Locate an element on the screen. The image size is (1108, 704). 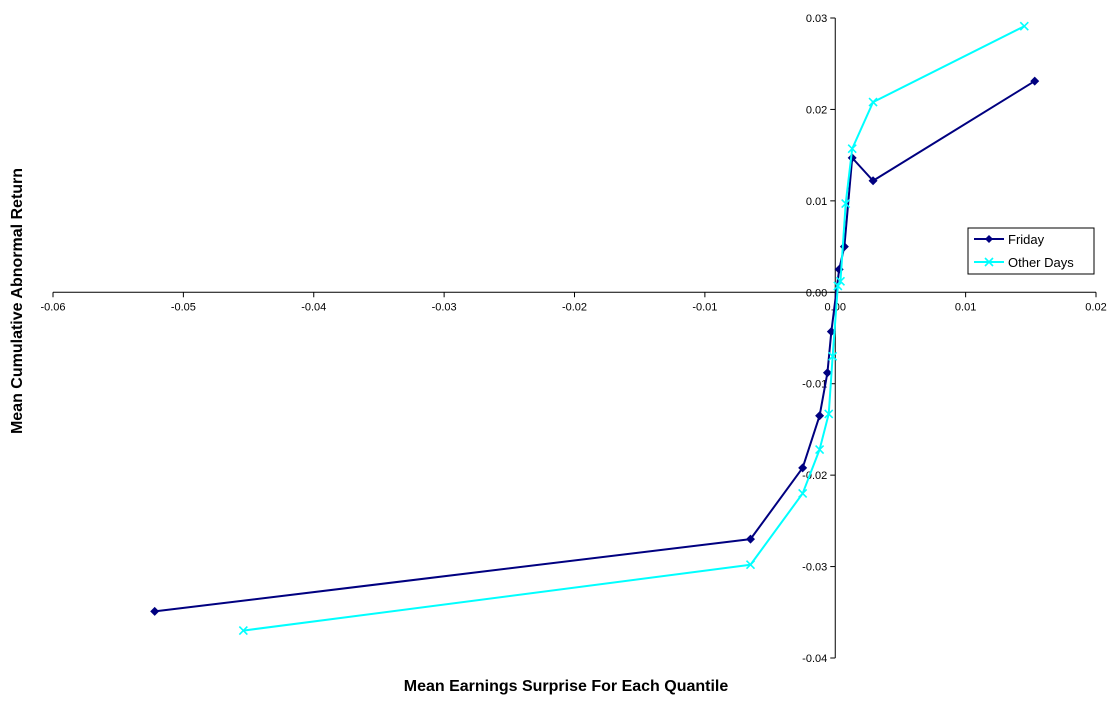
legend: Friday Other Days is located at coordinates (1031, 251).